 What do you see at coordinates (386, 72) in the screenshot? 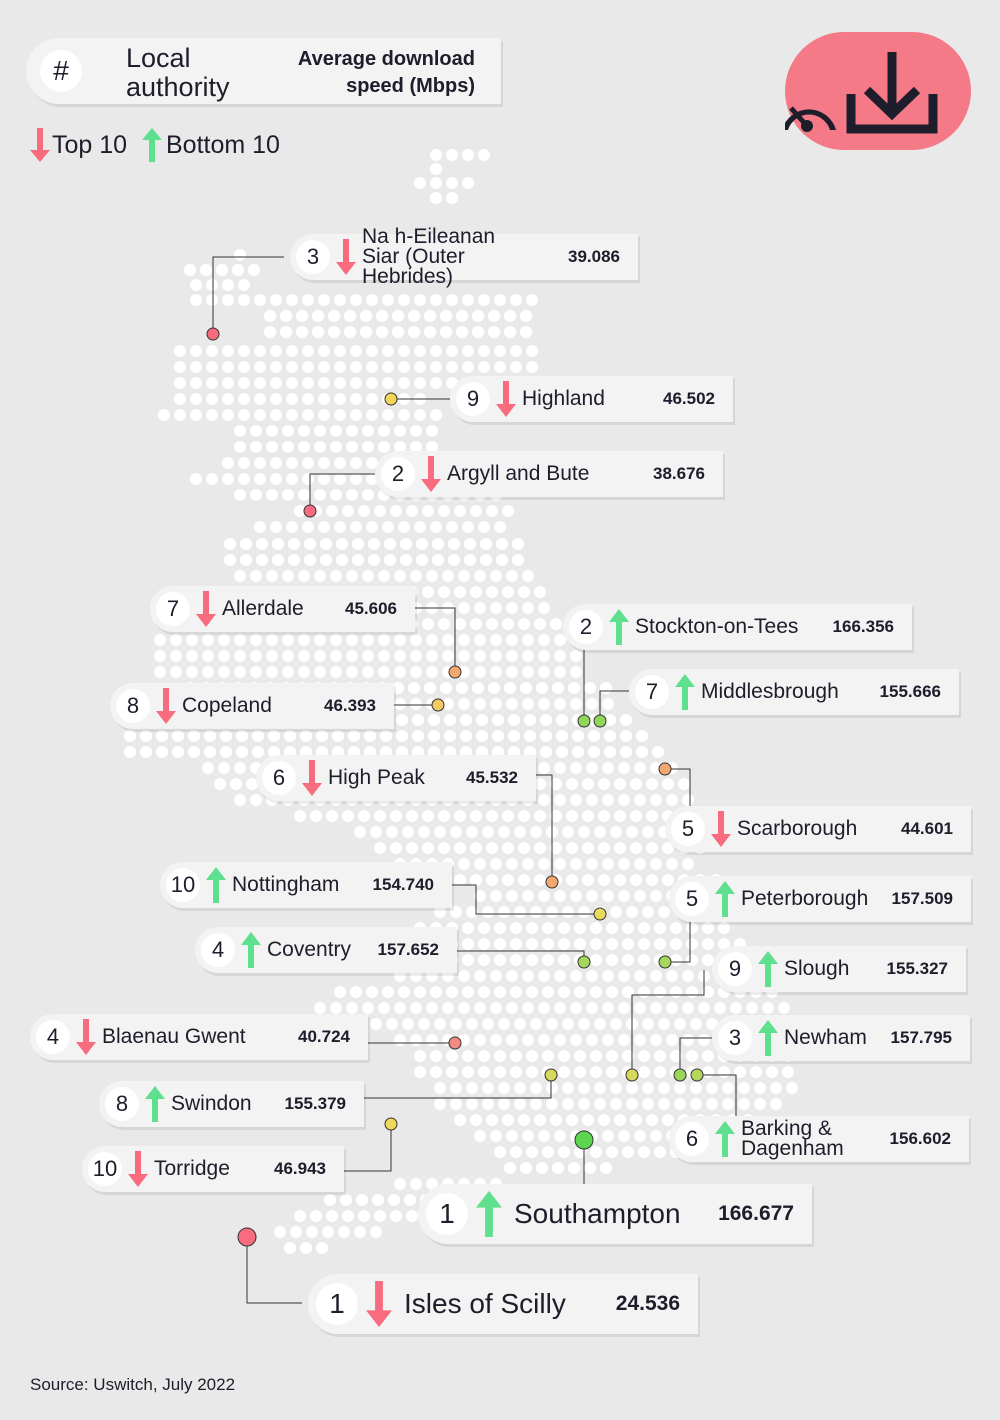
I see `header-average-speed: Average download speed (Mbps)` at bounding box center [386, 72].